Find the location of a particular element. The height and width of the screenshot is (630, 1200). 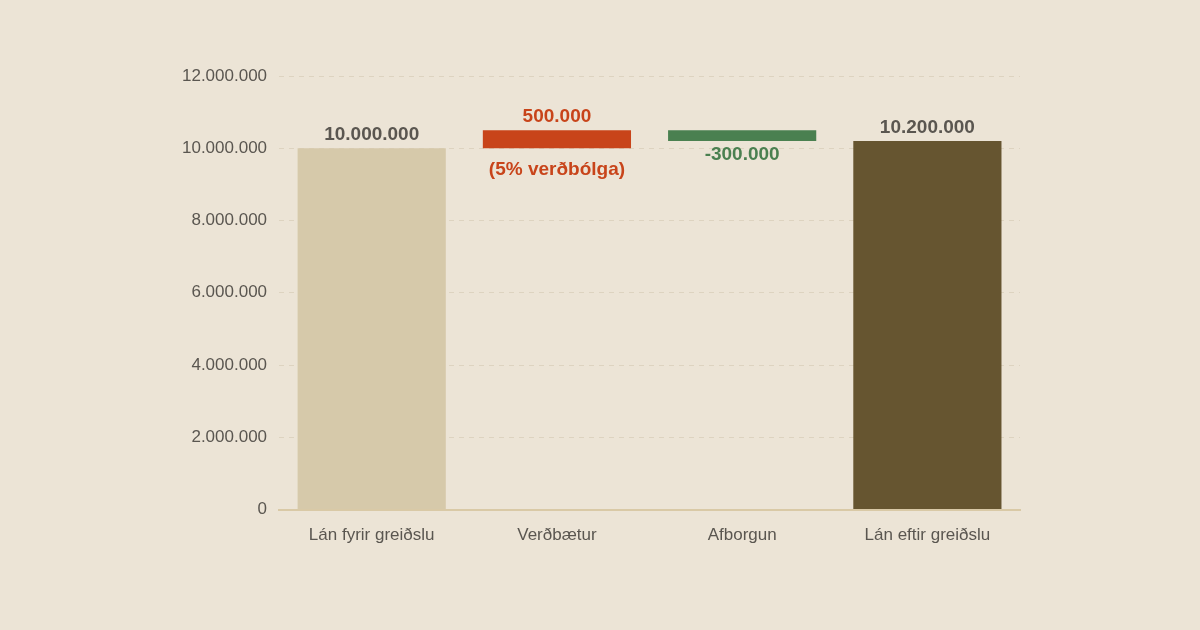

y-tick-label: 6.000.000 is located at coordinates (229, 292).